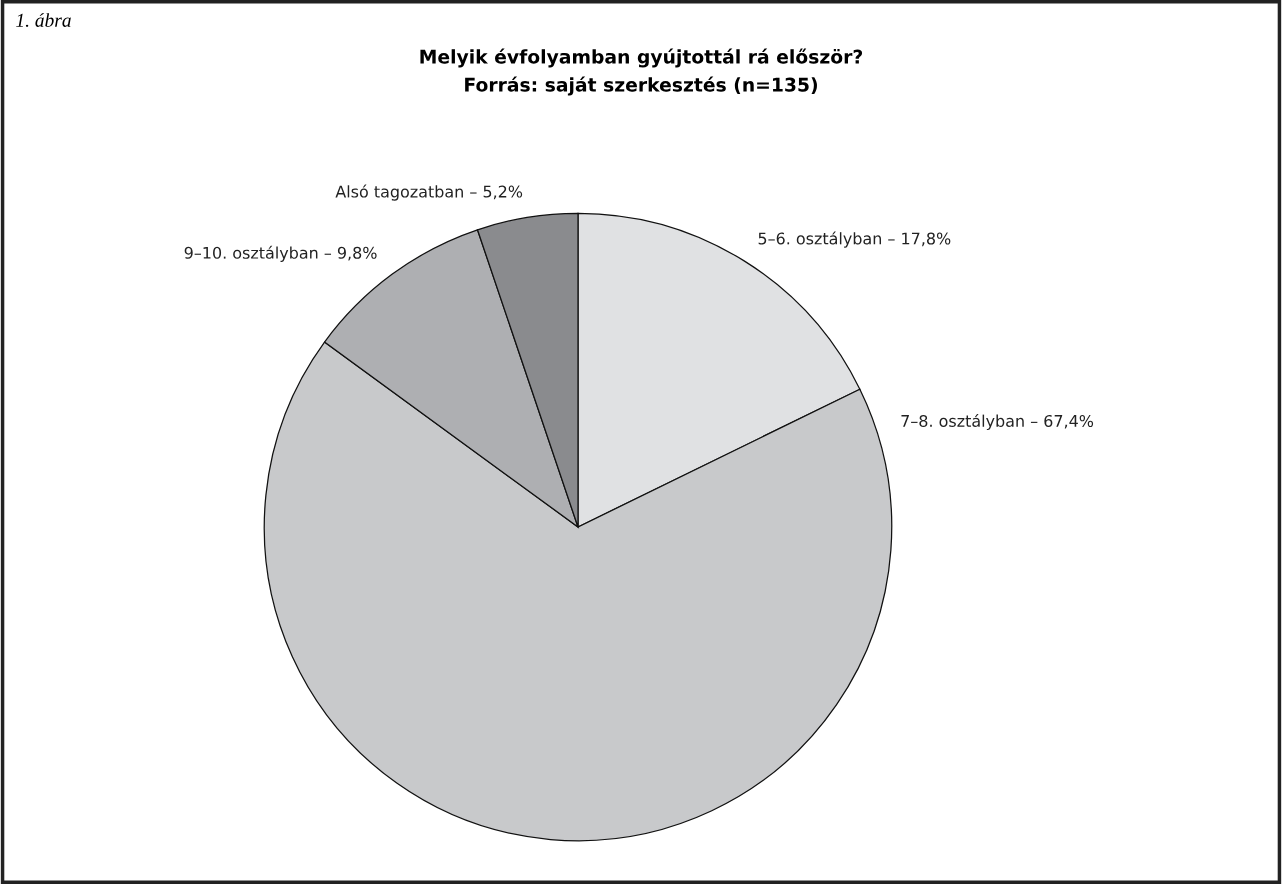  I want to click on chart-title: Melyik évfolyamban gyújtottál rá először? Forrás: saját szerkesztés (n=135), so click(641, 72).